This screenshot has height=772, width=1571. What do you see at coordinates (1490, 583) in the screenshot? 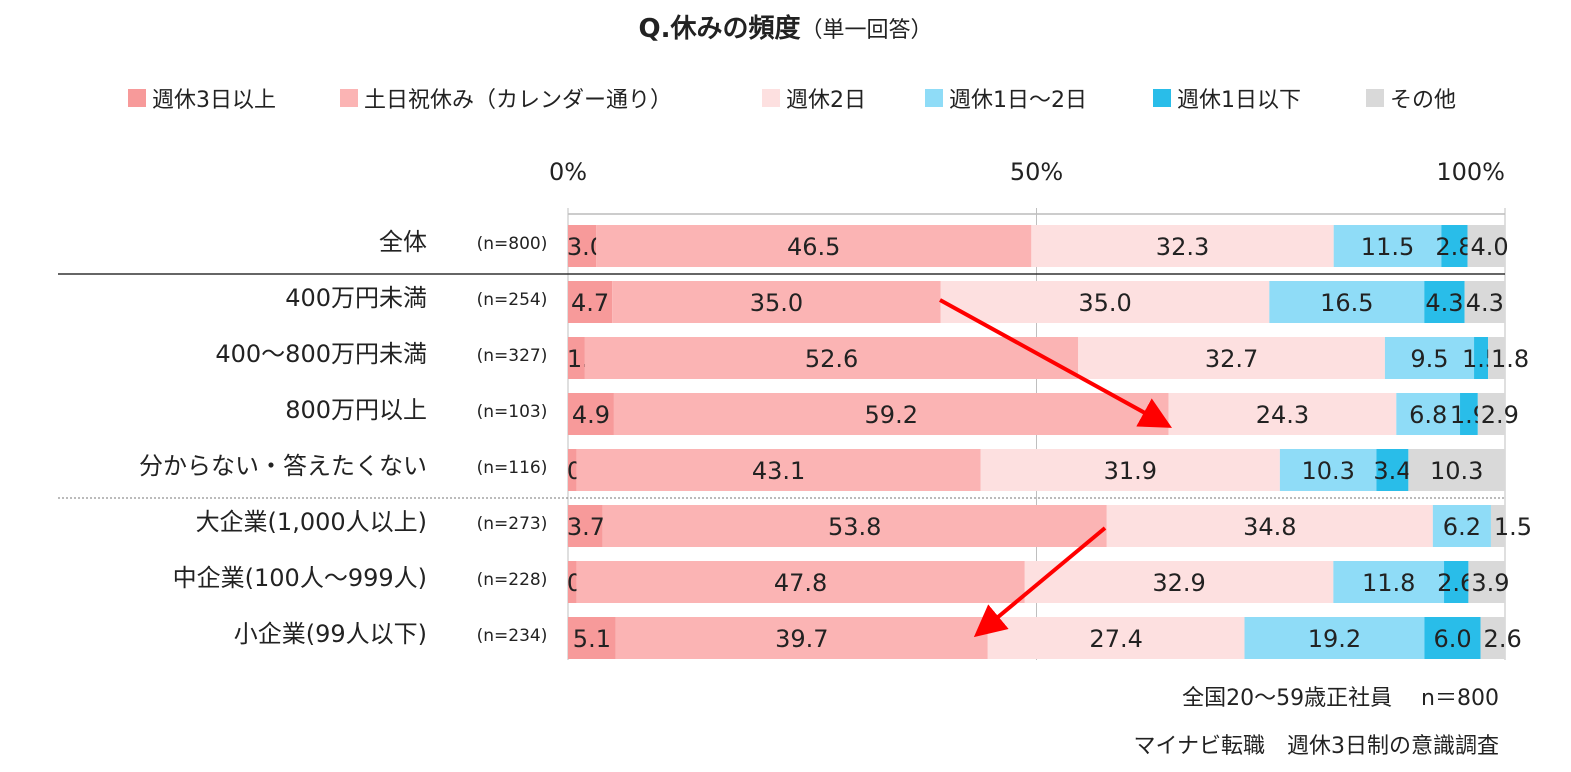
I see `data-label: 3.9` at bounding box center [1490, 583].